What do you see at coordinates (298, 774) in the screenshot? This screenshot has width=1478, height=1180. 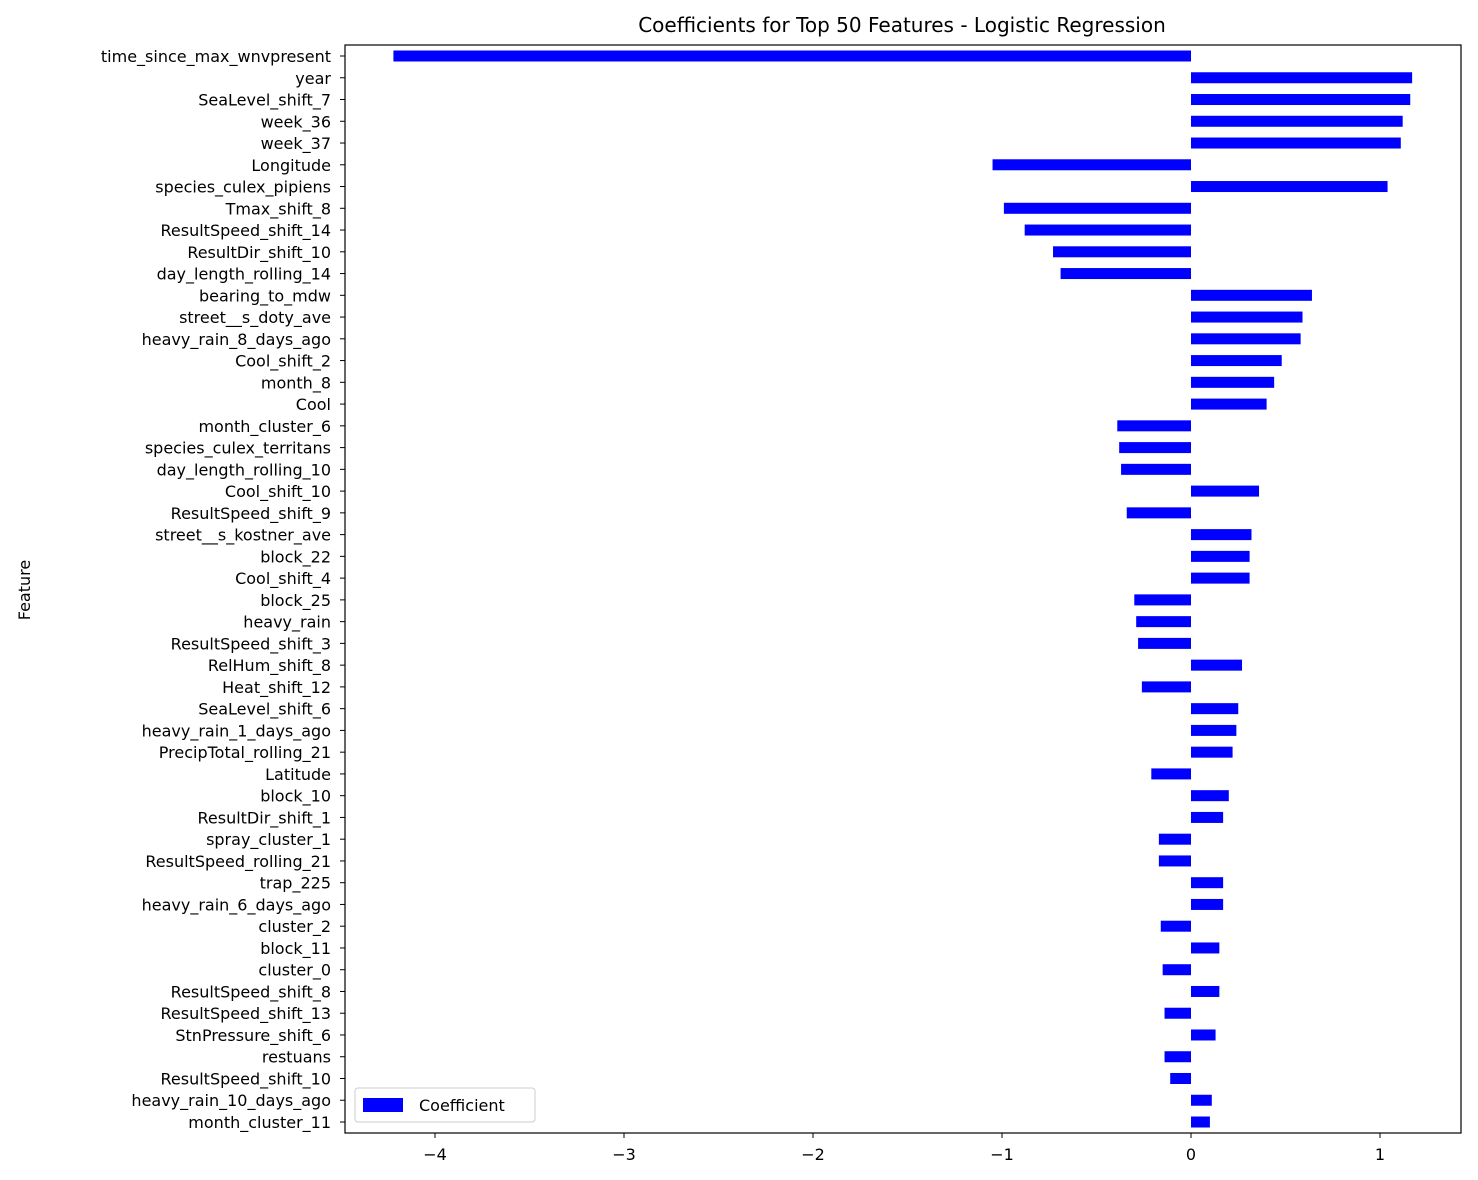 I see `y-tick-label: Latitude` at bounding box center [298, 774].